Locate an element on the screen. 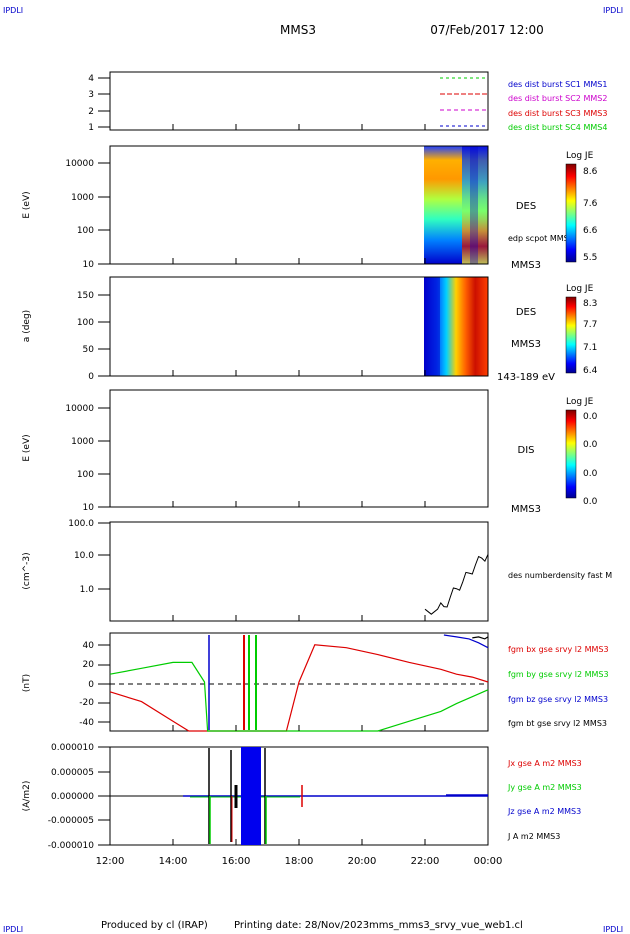  dis-energy-ylabel: E (eV) is located at coordinates (27, 447).